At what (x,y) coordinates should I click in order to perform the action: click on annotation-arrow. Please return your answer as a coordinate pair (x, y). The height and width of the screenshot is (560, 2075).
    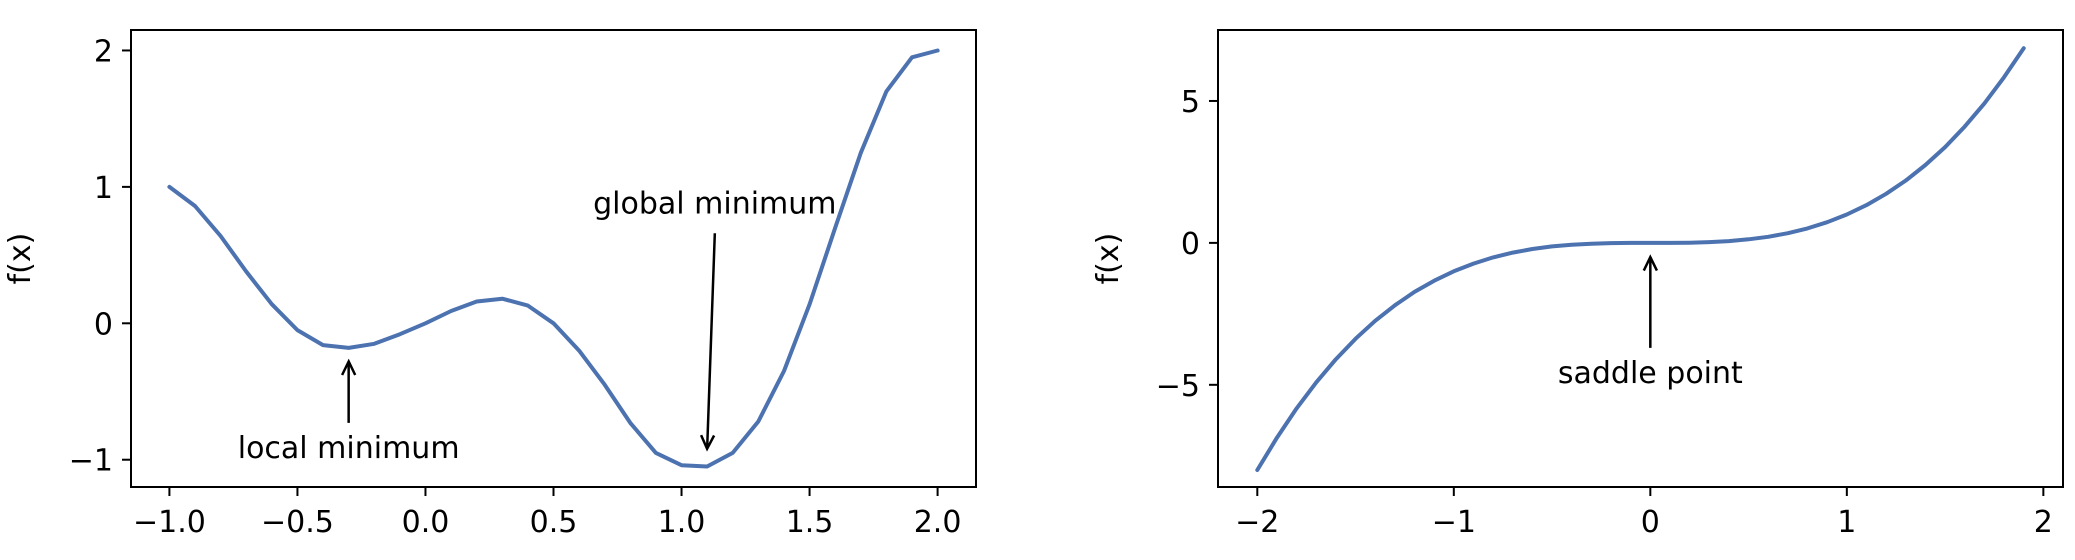
    Looking at the image, I should click on (711, 341).